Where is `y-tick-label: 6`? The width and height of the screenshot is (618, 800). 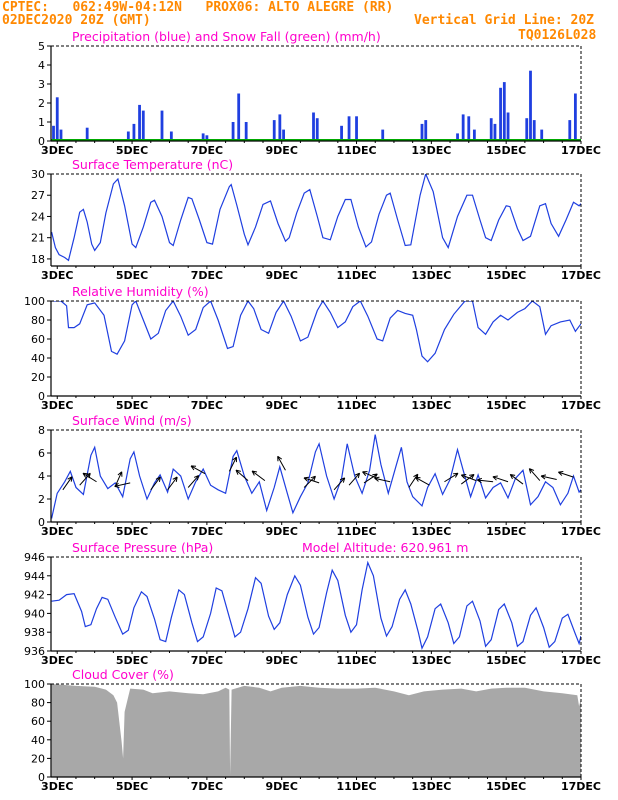 y-tick-label: 6 is located at coordinates (41, 453).